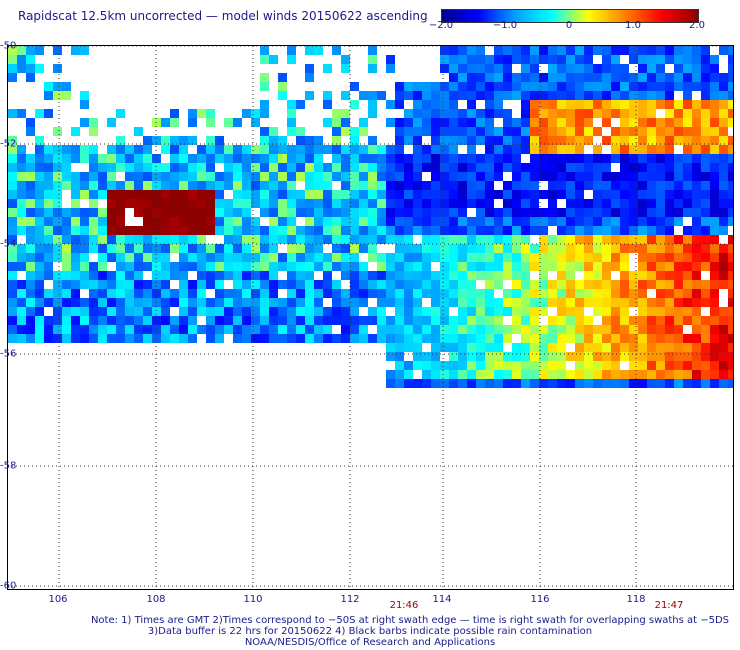  I want to click on colorbar-tick: −2.0, so click(441, 25).